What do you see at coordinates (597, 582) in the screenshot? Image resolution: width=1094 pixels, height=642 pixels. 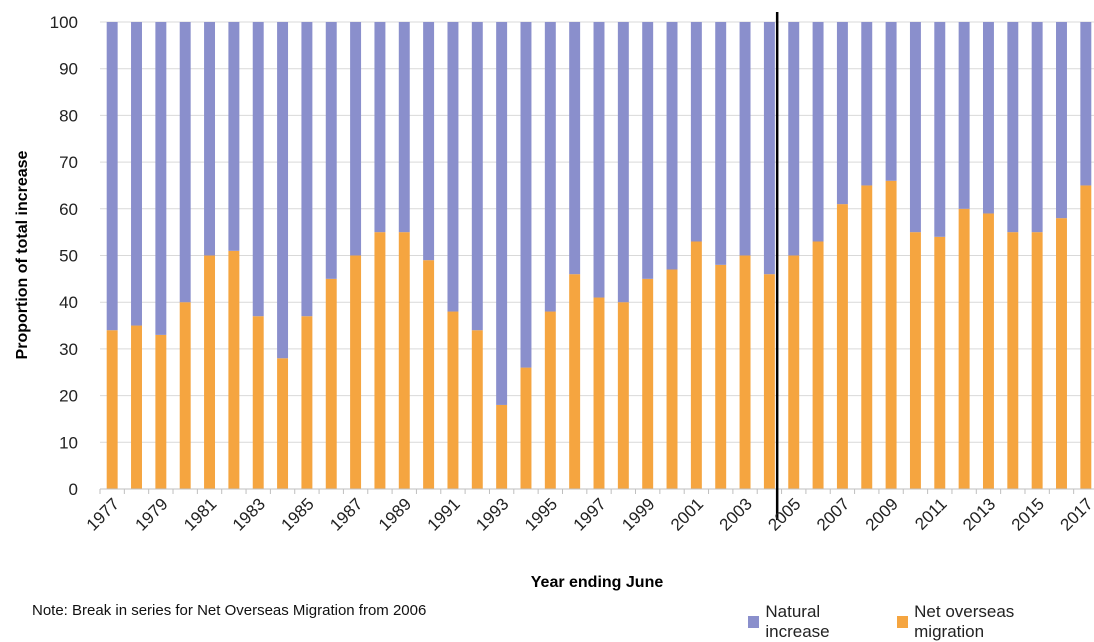 I see `x-axis-title: Year ending June` at bounding box center [597, 582].